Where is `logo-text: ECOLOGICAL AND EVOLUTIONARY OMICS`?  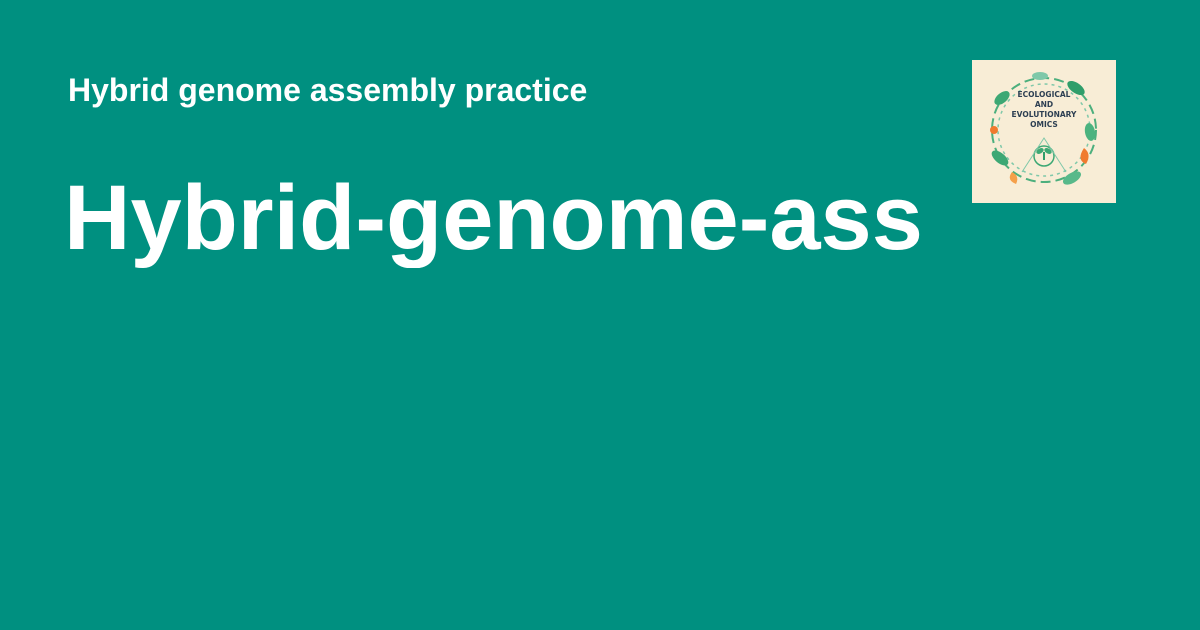 logo-text: ECOLOGICAL AND EVOLUTIONARY OMICS is located at coordinates (1044, 110).